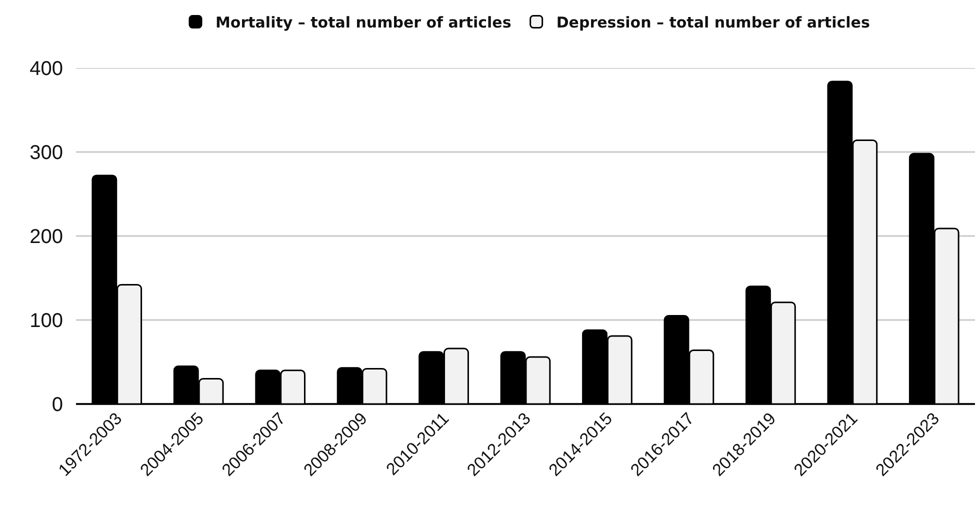 The width and height of the screenshot is (978, 511). Describe the element at coordinates (46, 153) in the screenshot. I see `y-tick-label: 300` at that location.